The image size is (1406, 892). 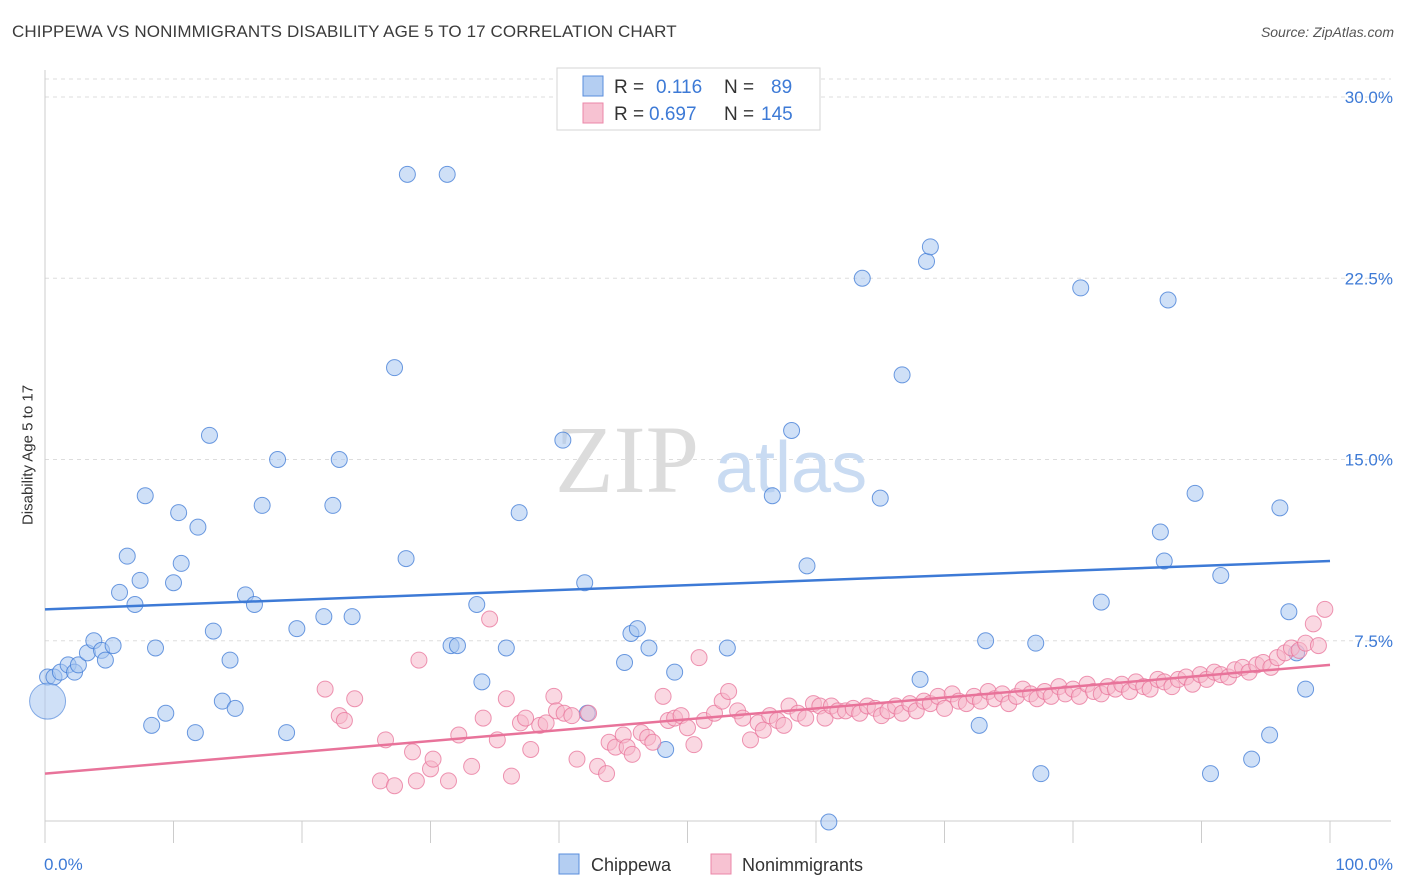 I want to click on bottom-legend: Chippewa Nonimmigrants, so click(x=710, y=864).